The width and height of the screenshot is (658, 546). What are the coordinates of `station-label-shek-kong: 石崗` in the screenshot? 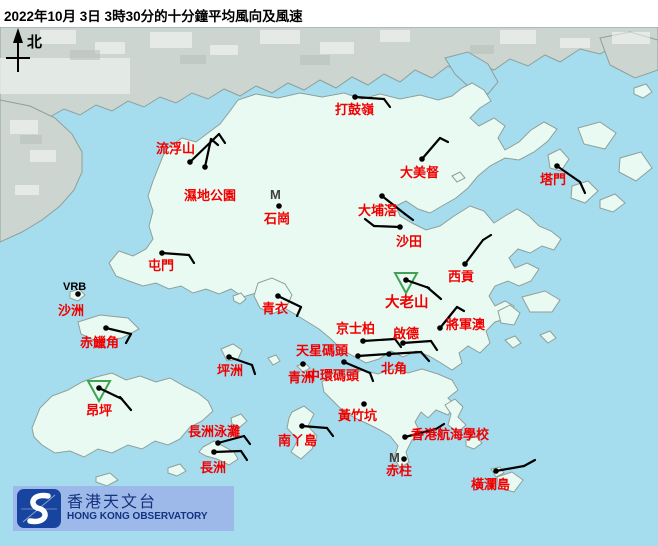 It's located at (277, 218).